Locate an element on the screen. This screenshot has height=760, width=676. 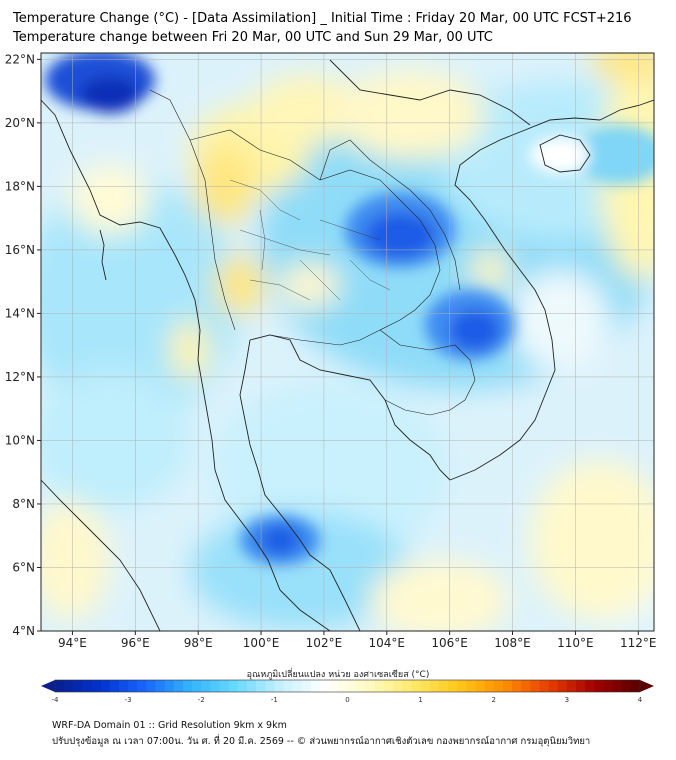
colorbar-tick-label: 0 is located at coordinates (347, 700).